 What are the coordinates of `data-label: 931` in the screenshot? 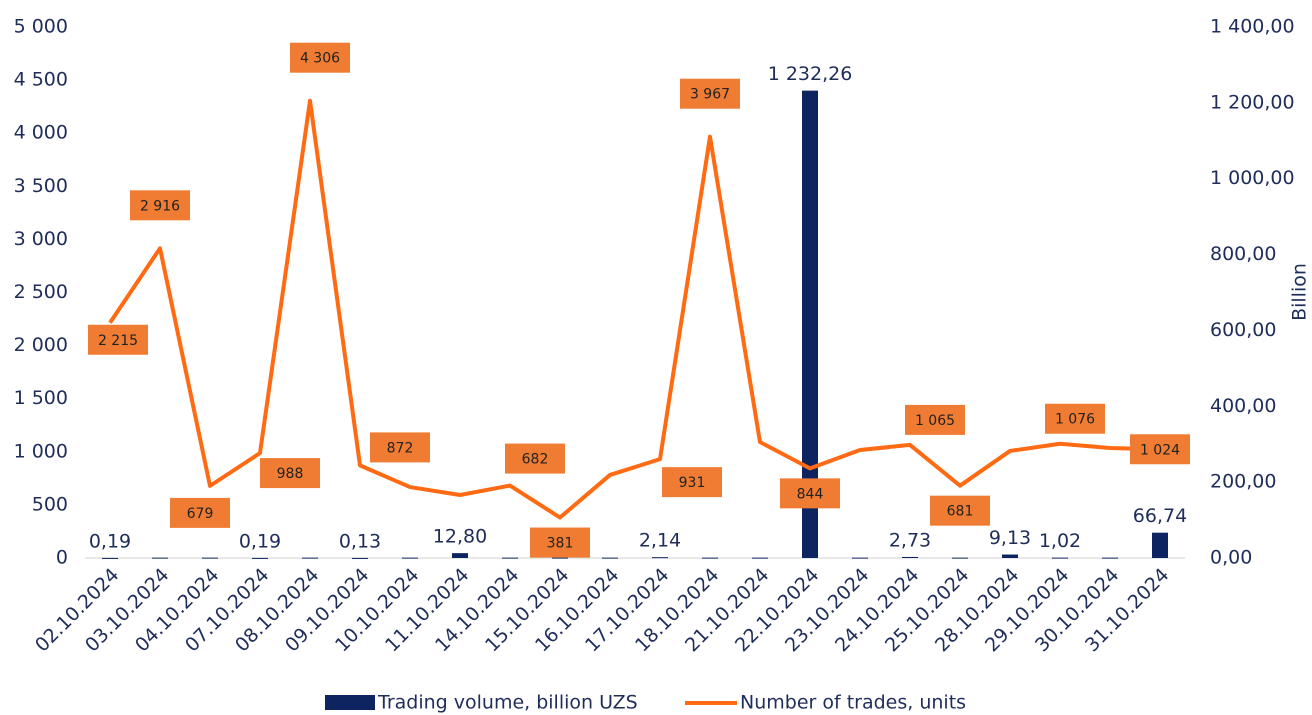 It's located at (692, 483).